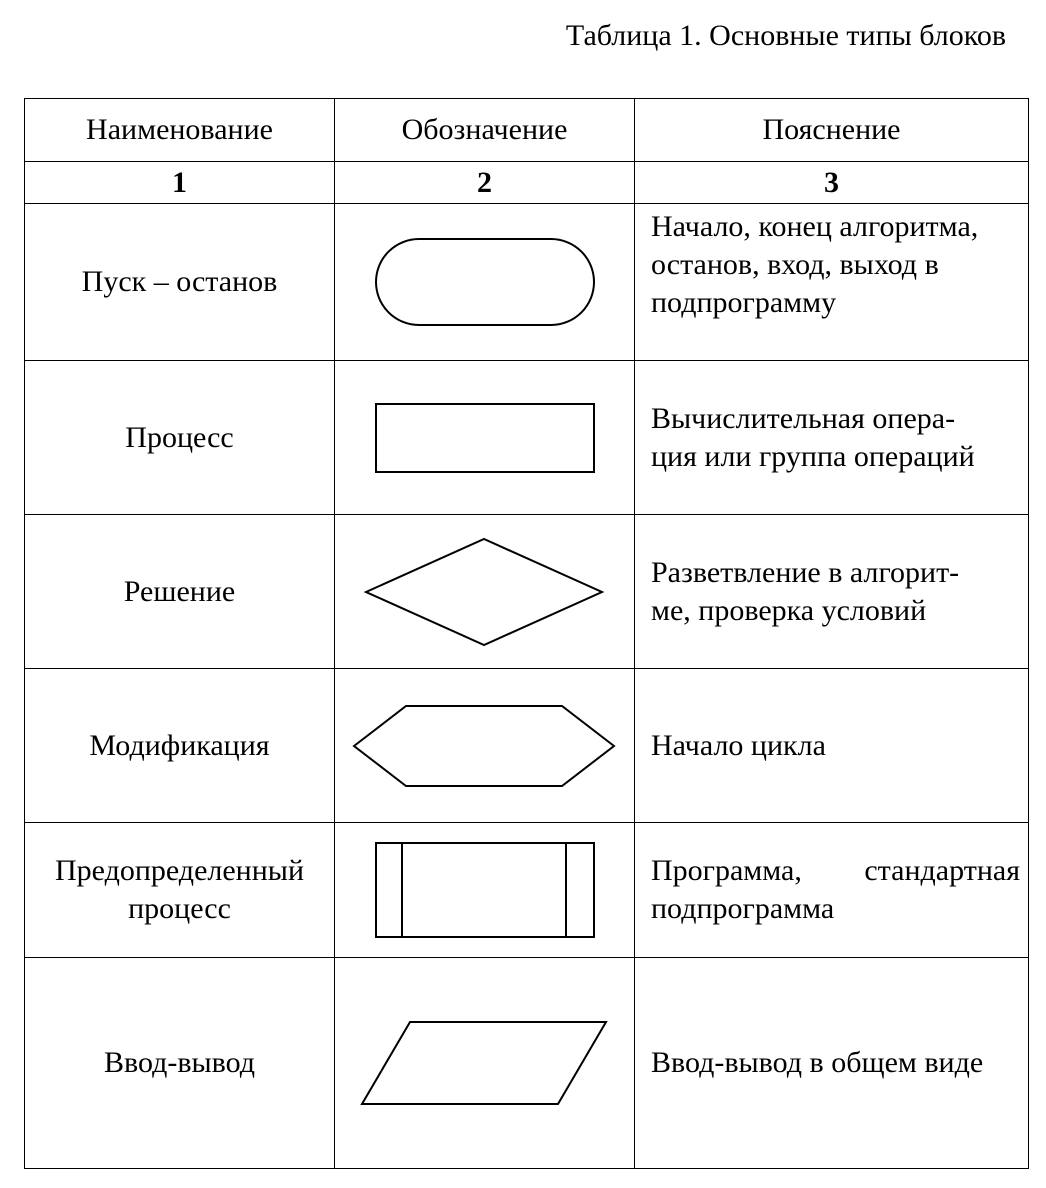 The image size is (1046, 1188). I want to click on column-number-2: 2, so click(484, 182).